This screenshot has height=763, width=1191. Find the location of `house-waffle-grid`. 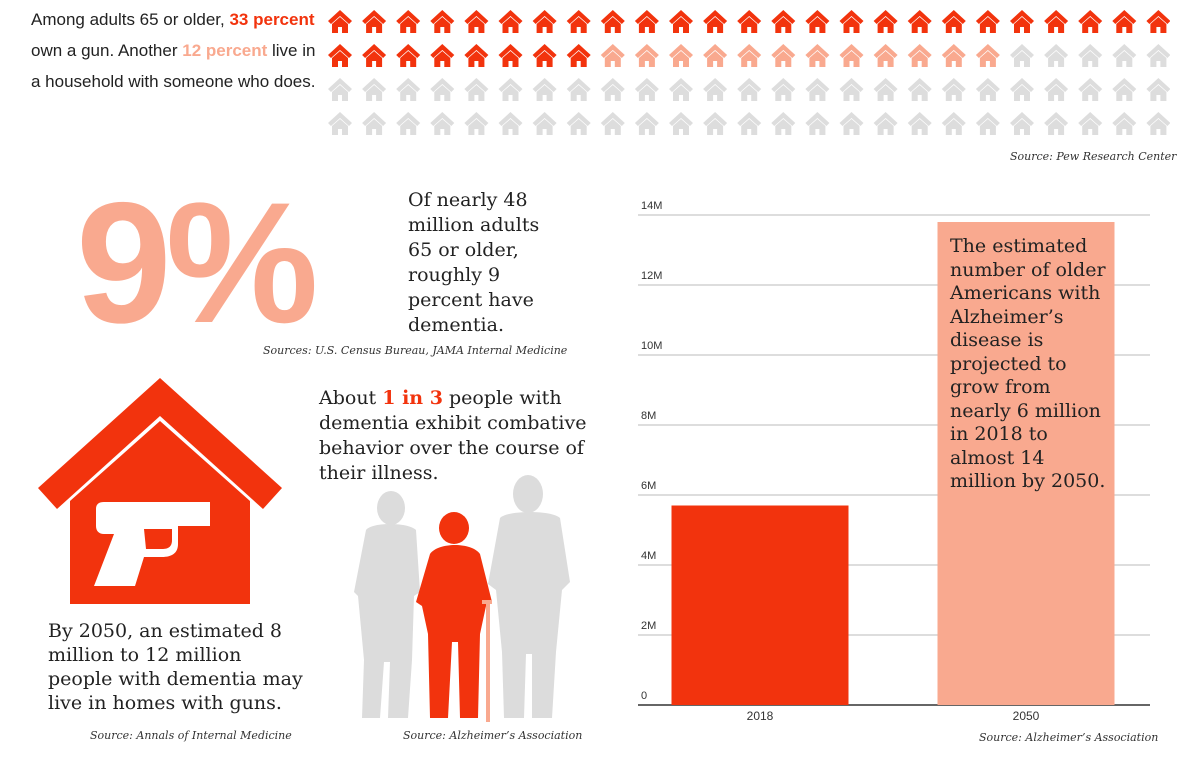

house-waffle-grid is located at coordinates (749, 72).